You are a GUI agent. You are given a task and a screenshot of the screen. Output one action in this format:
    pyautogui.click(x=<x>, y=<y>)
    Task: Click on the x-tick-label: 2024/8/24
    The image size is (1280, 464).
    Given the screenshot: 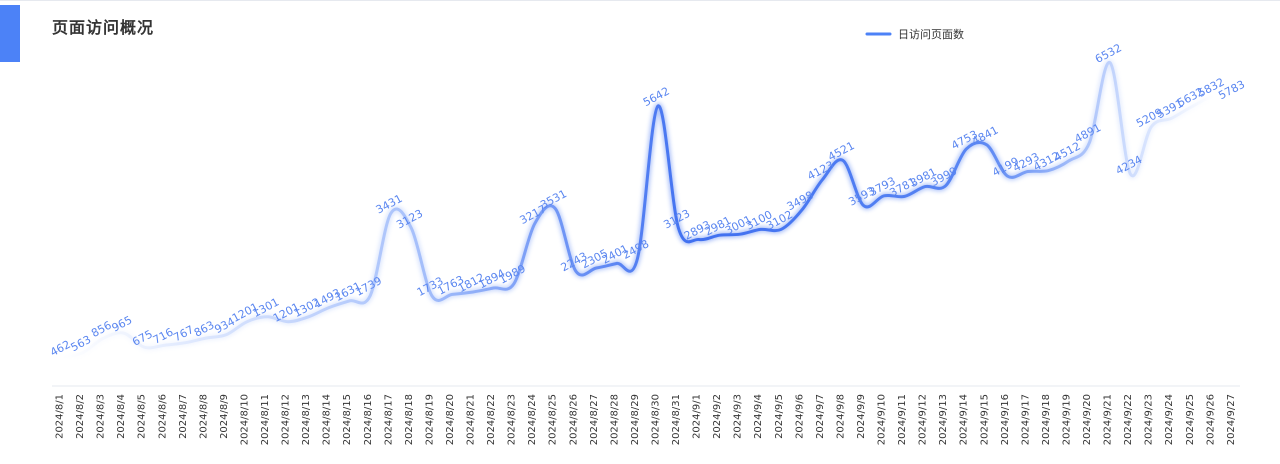 What is the action you would take?
    pyautogui.click(x=532, y=419)
    